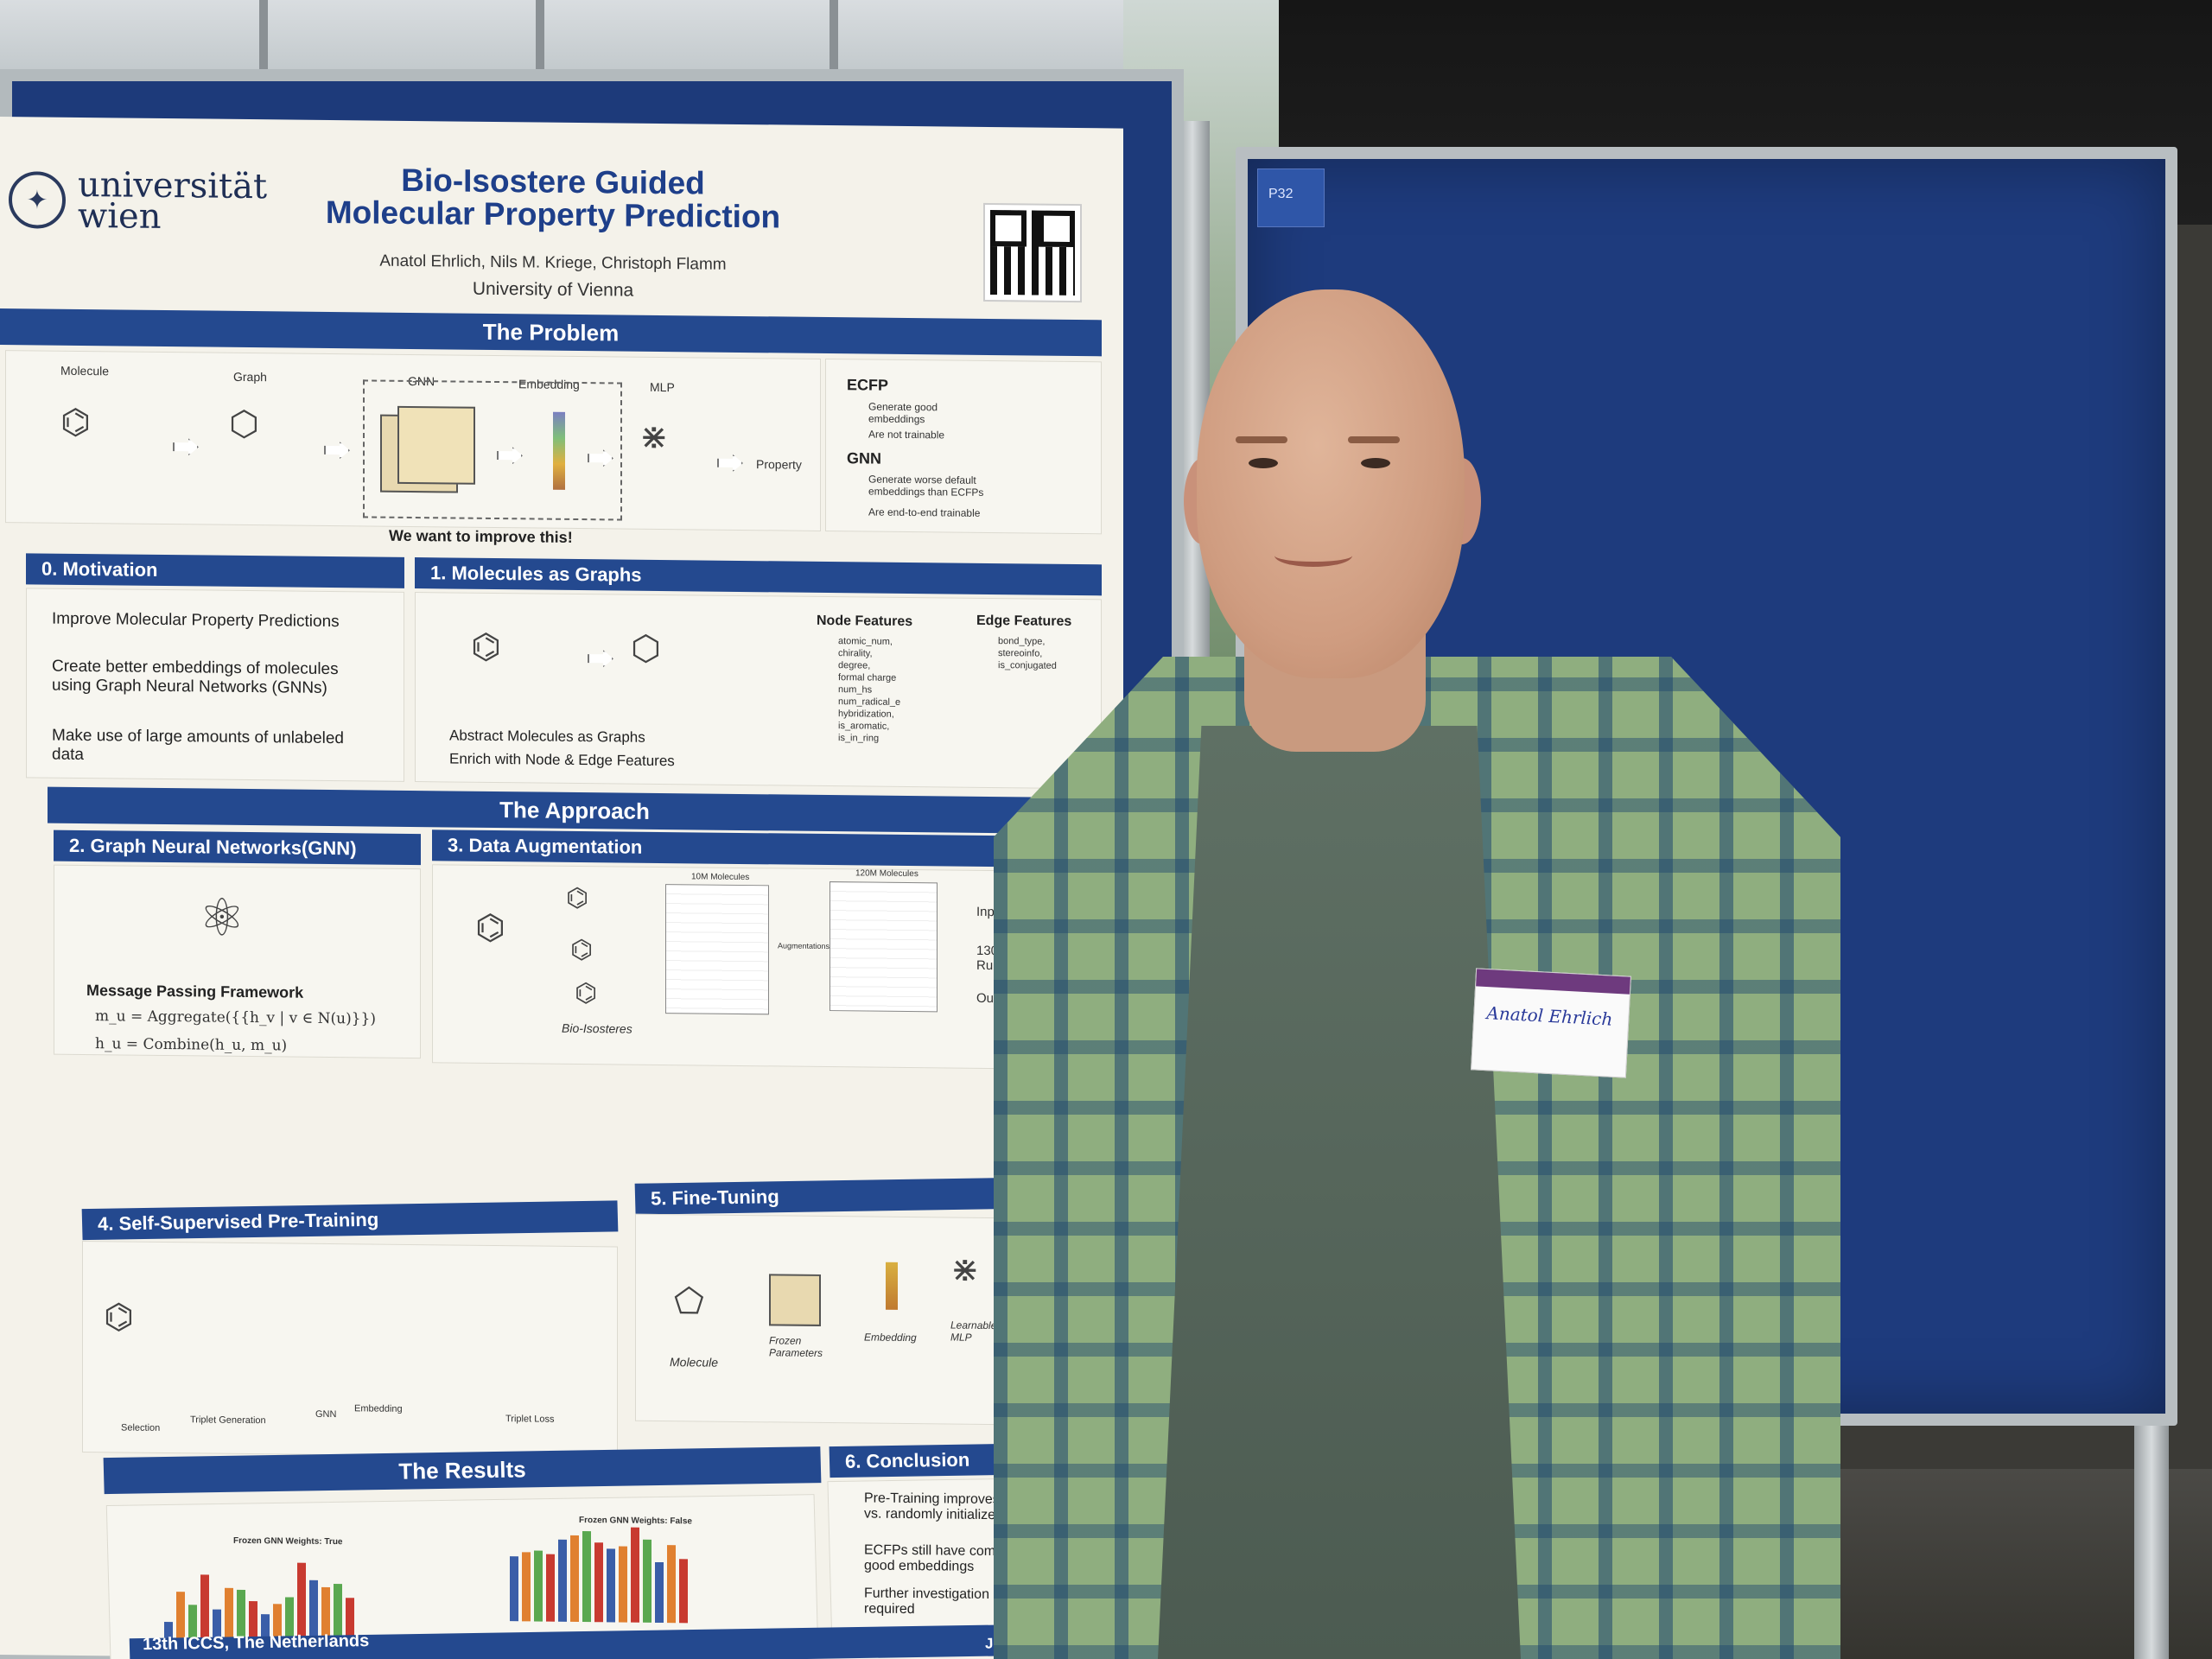 The image size is (2212, 1659). Describe the element at coordinates (854, 665) in the screenshot. I see `node-feature-item: degree,` at that location.